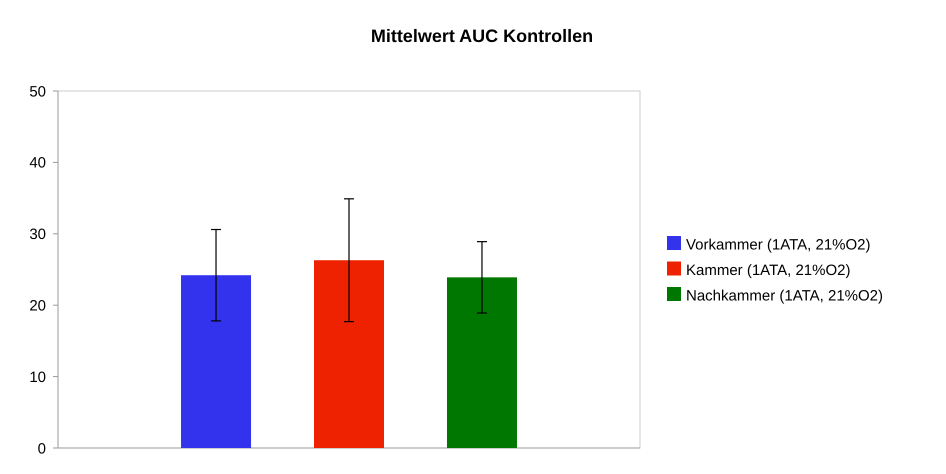  Describe the element at coordinates (778, 245) in the screenshot. I see `legend-label: Vorkammer (1ATA, 21%O2)` at that location.